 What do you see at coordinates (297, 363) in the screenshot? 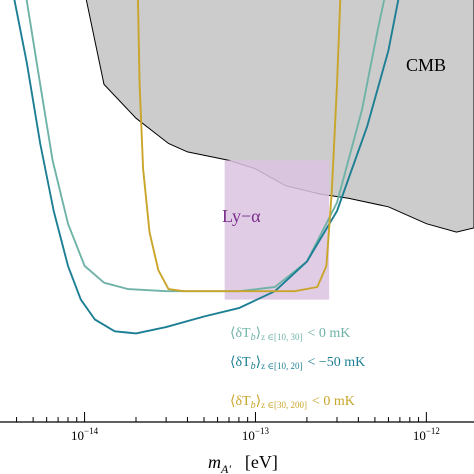
I see `legend-entry-darkteal: ⟨δTb⟩z ∈[10, 20] < −50 mK` at bounding box center [297, 363].